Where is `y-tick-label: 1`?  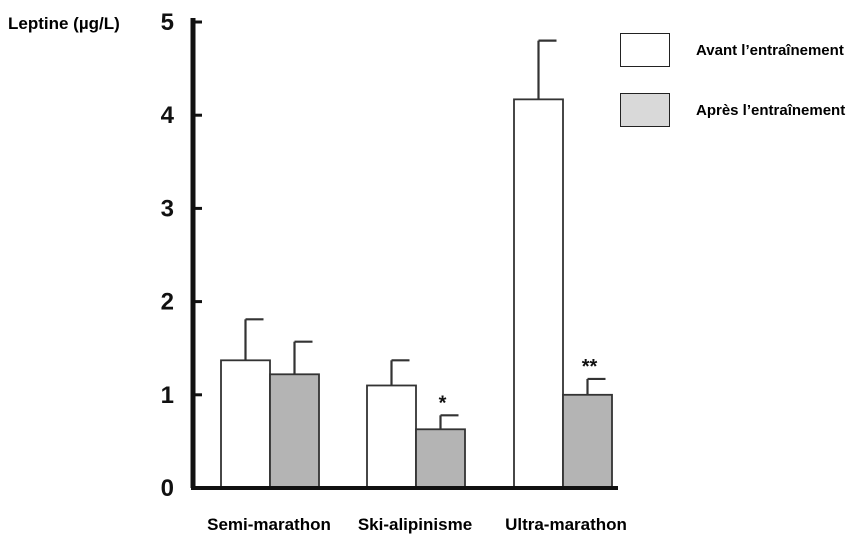
y-tick-label: 1 is located at coordinates (167, 395).